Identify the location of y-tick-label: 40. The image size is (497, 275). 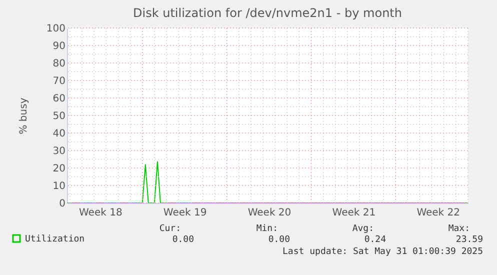
(59, 134).